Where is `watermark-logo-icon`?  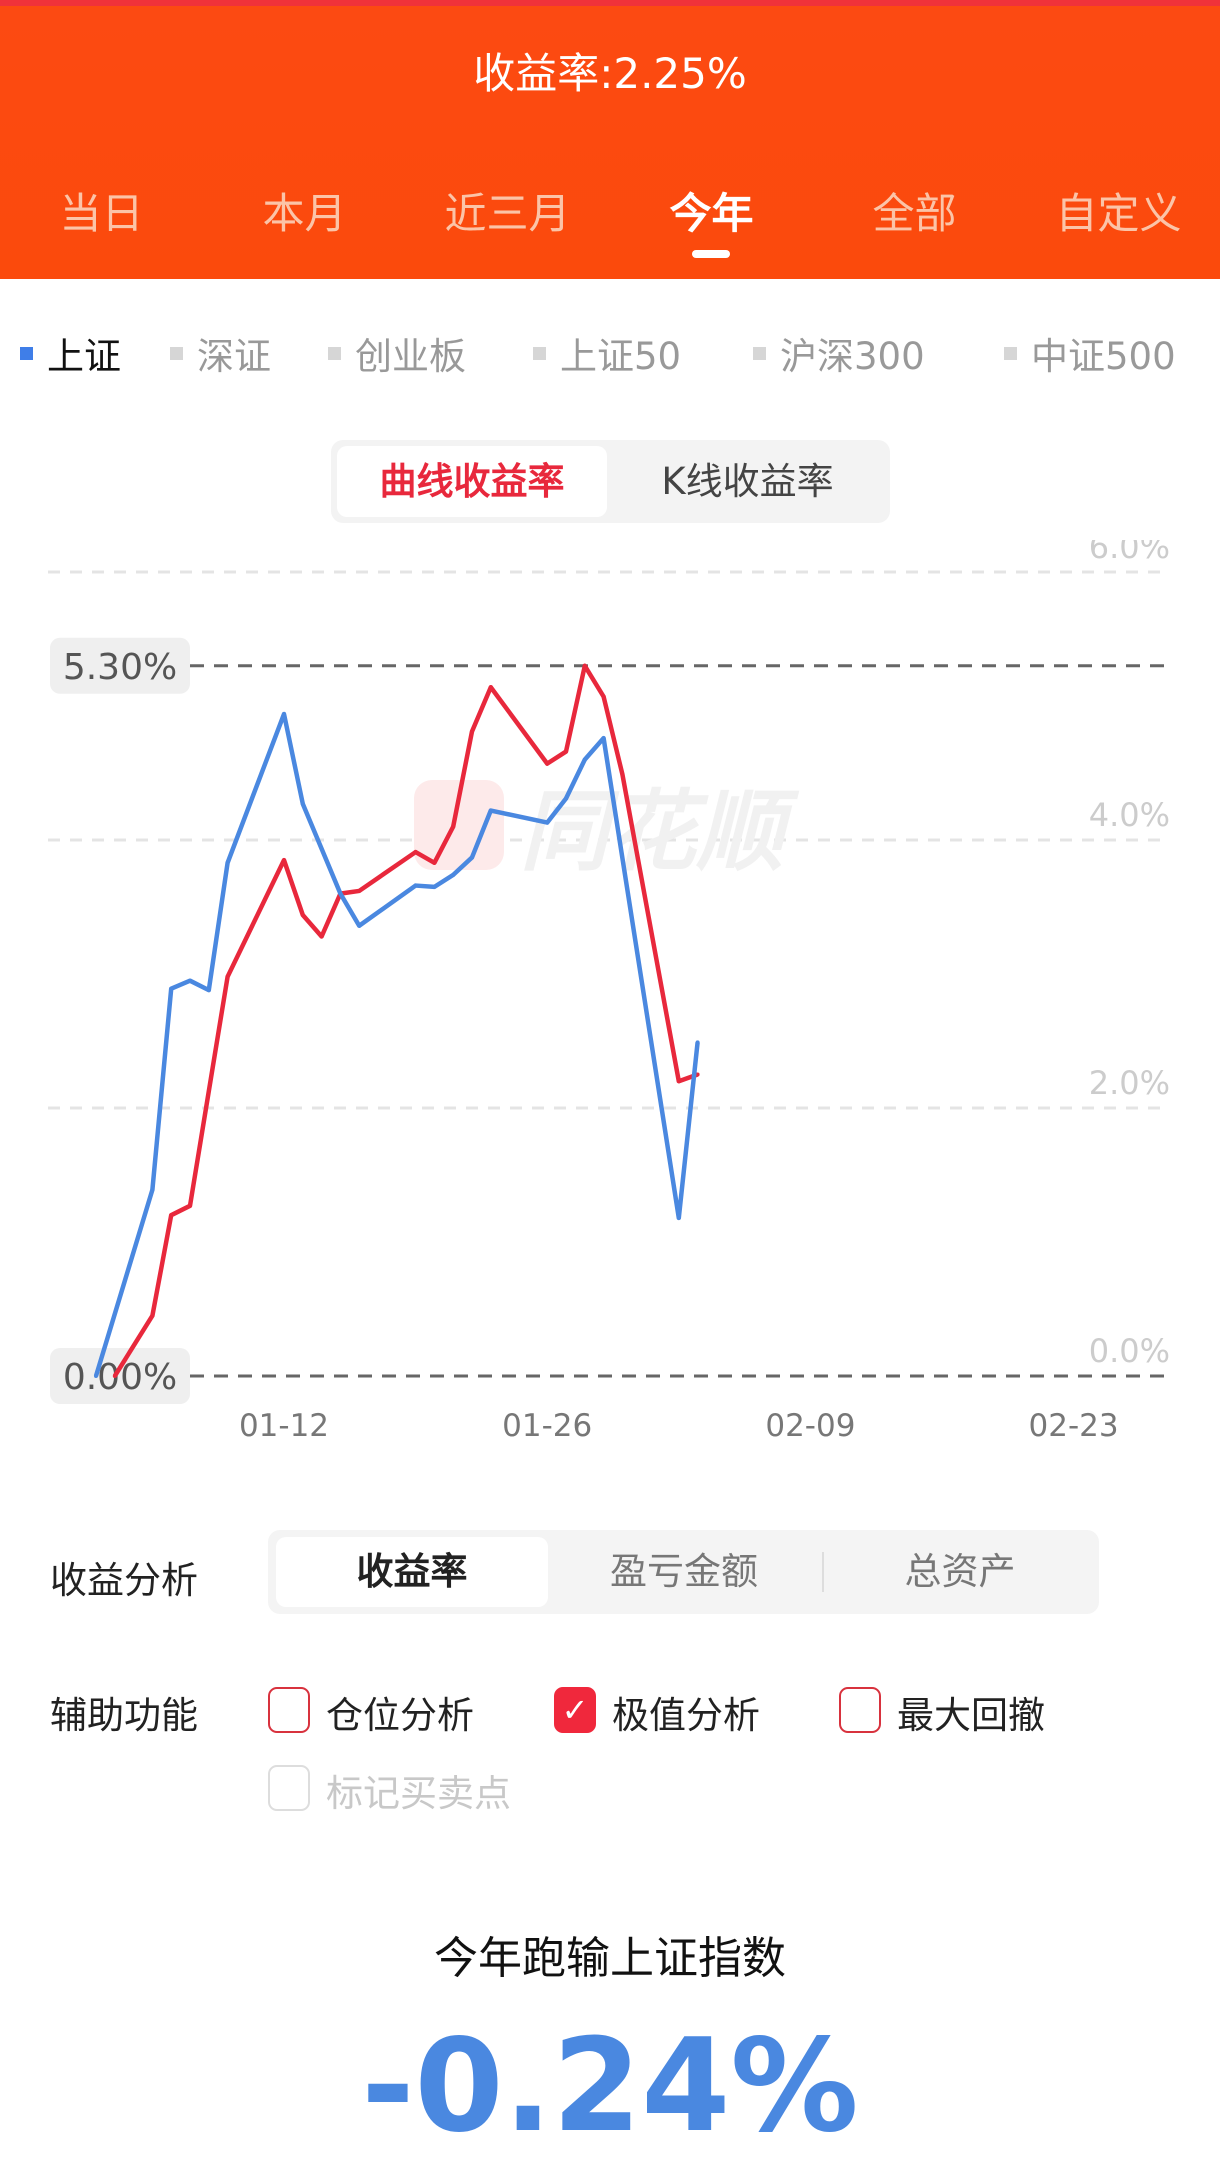 watermark-logo-icon is located at coordinates (459, 825).